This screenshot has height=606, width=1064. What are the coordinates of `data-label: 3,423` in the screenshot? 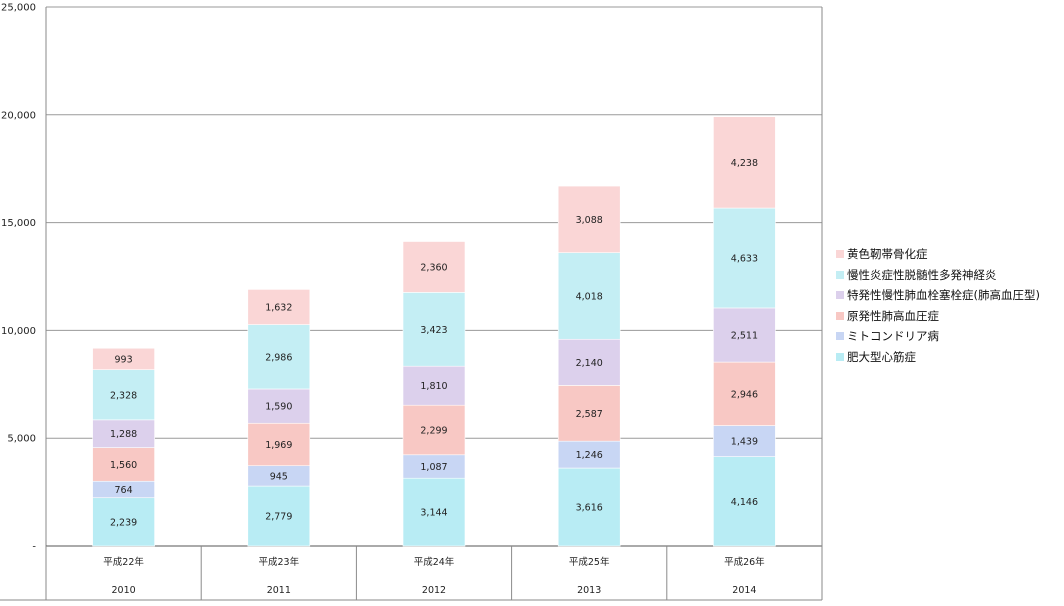 It's located at (433, 330).